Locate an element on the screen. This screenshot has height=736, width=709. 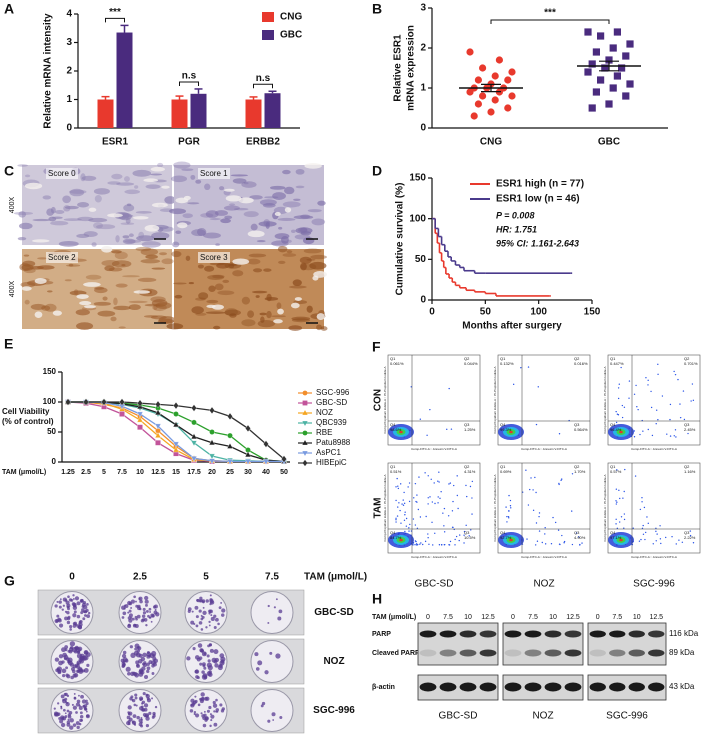
x-tick-label: 15 is located at coordinates (176, 472).